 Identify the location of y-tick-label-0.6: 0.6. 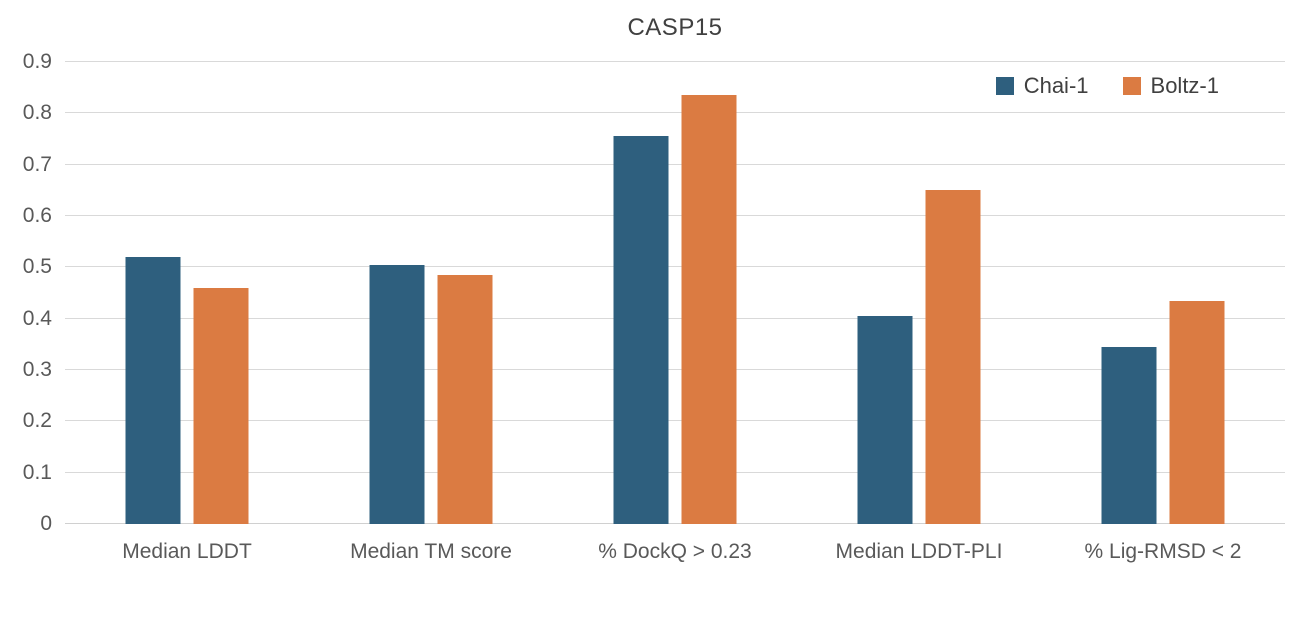
(37, 215).